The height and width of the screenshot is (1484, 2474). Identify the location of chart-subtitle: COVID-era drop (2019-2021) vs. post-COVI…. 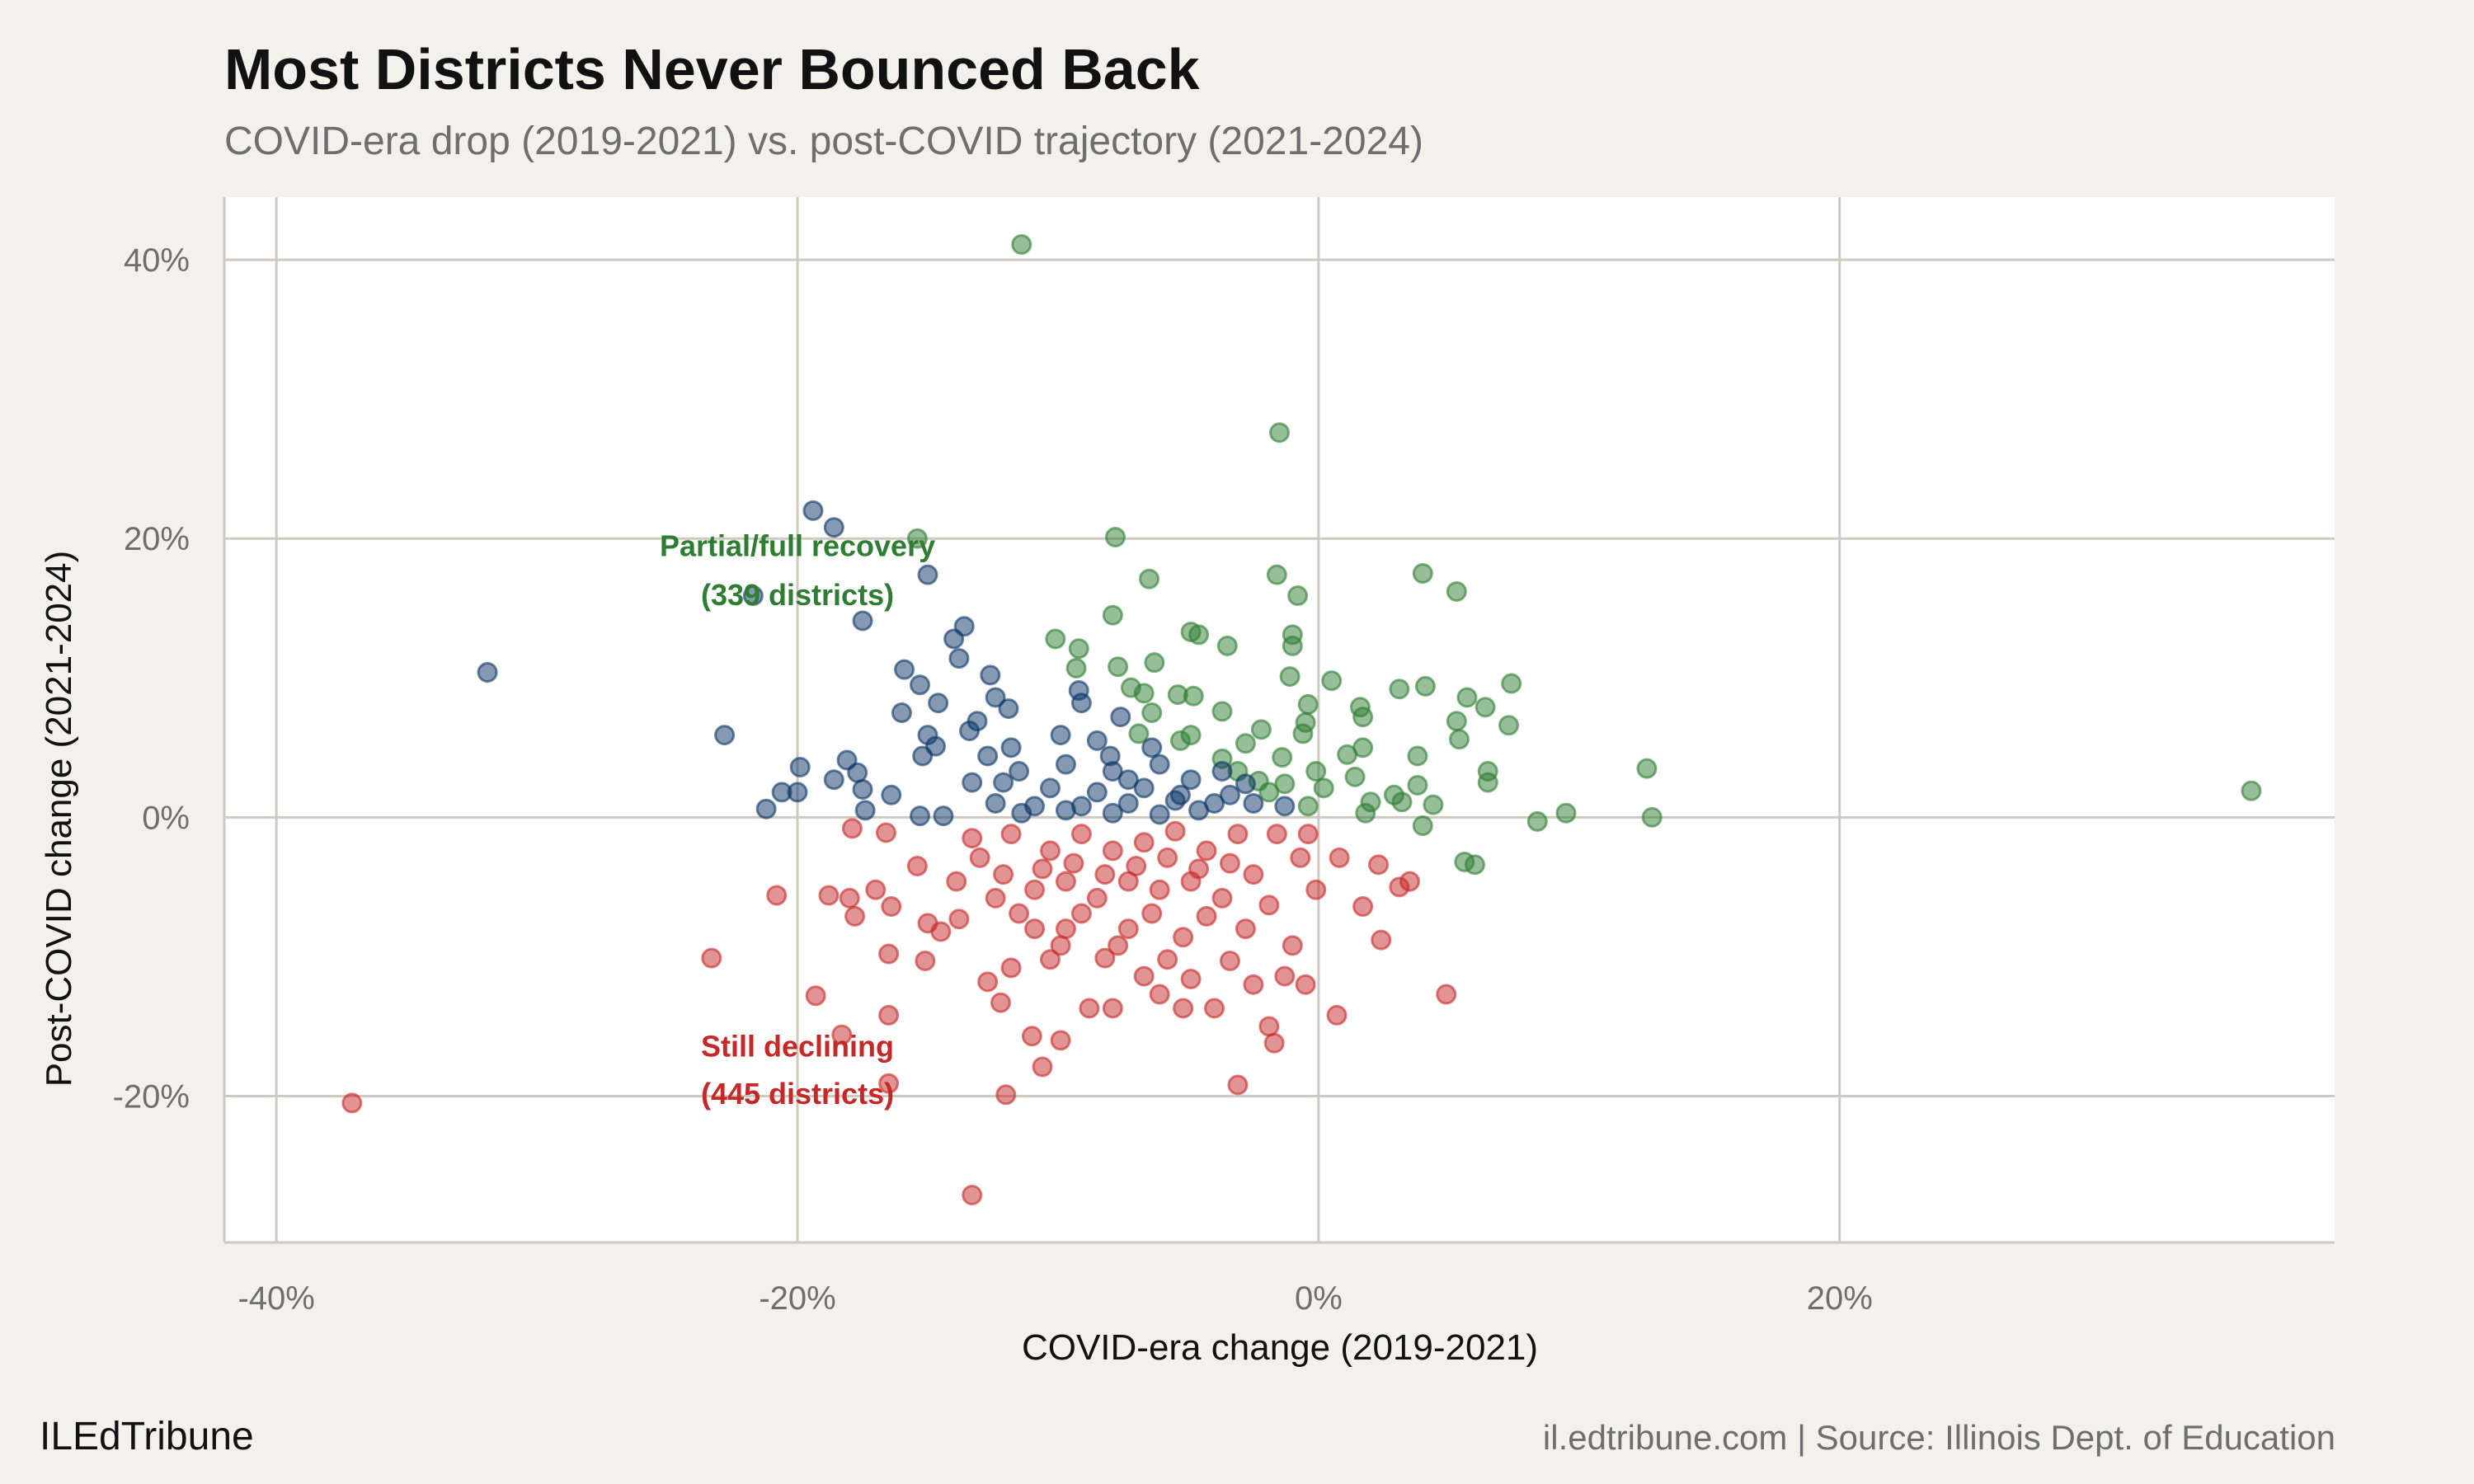
(823, 141).